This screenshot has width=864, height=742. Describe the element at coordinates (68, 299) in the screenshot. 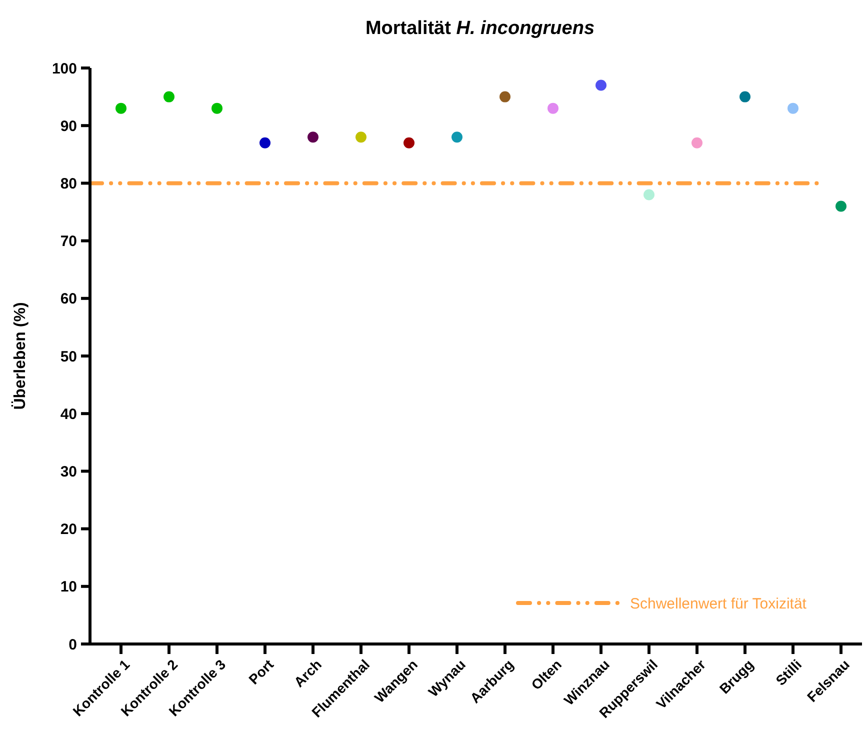

I see `y-tick-label: 60` at that location.